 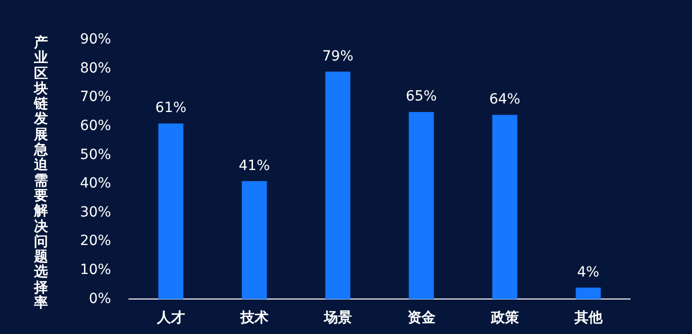 What do you see at coordinates (421, 318) in the screenshot?
I see `x-tick-label: 资金` at bounding box center [421, 318].